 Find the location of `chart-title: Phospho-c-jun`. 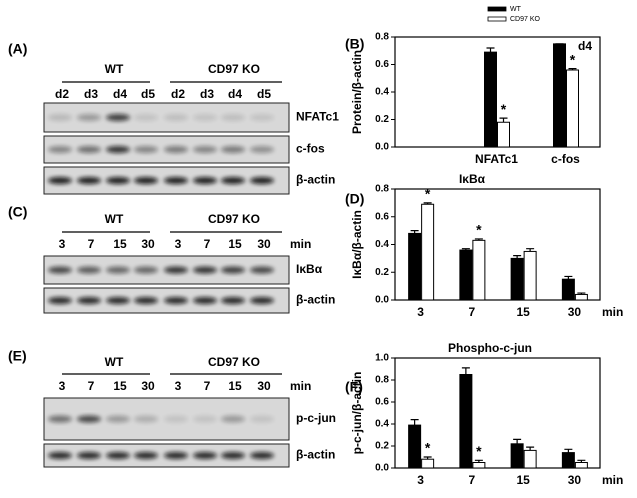

chart-title: Phospho-c-jun is located at coordinates (490, 348).